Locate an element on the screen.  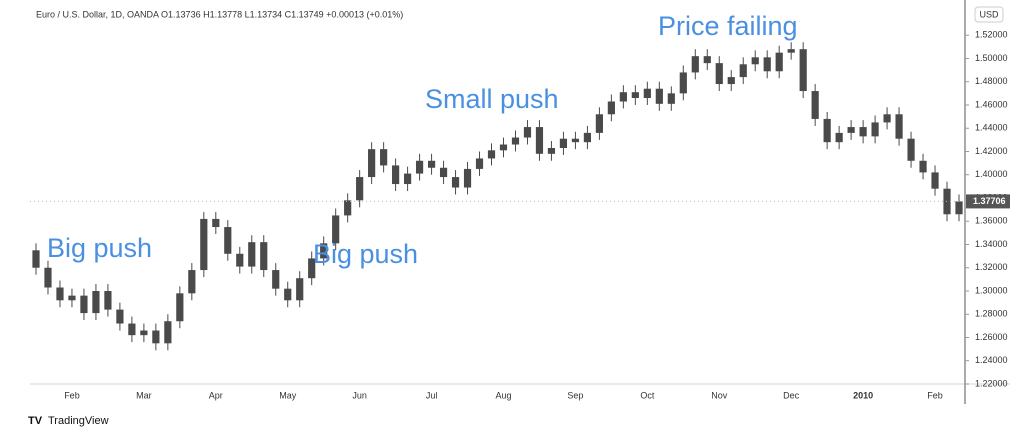
currency-box is located at coordinates (989, 14).